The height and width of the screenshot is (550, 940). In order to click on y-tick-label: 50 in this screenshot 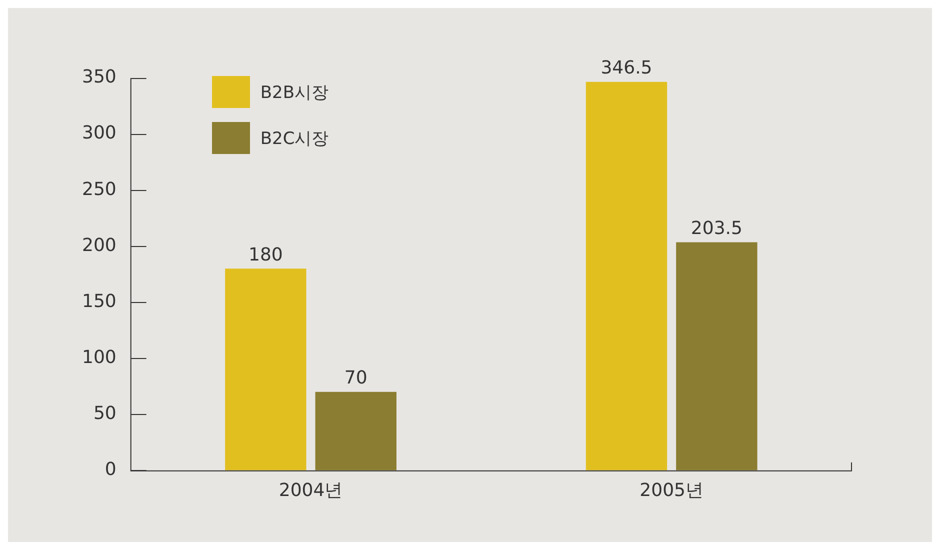, I will do `click(104, 413)`.